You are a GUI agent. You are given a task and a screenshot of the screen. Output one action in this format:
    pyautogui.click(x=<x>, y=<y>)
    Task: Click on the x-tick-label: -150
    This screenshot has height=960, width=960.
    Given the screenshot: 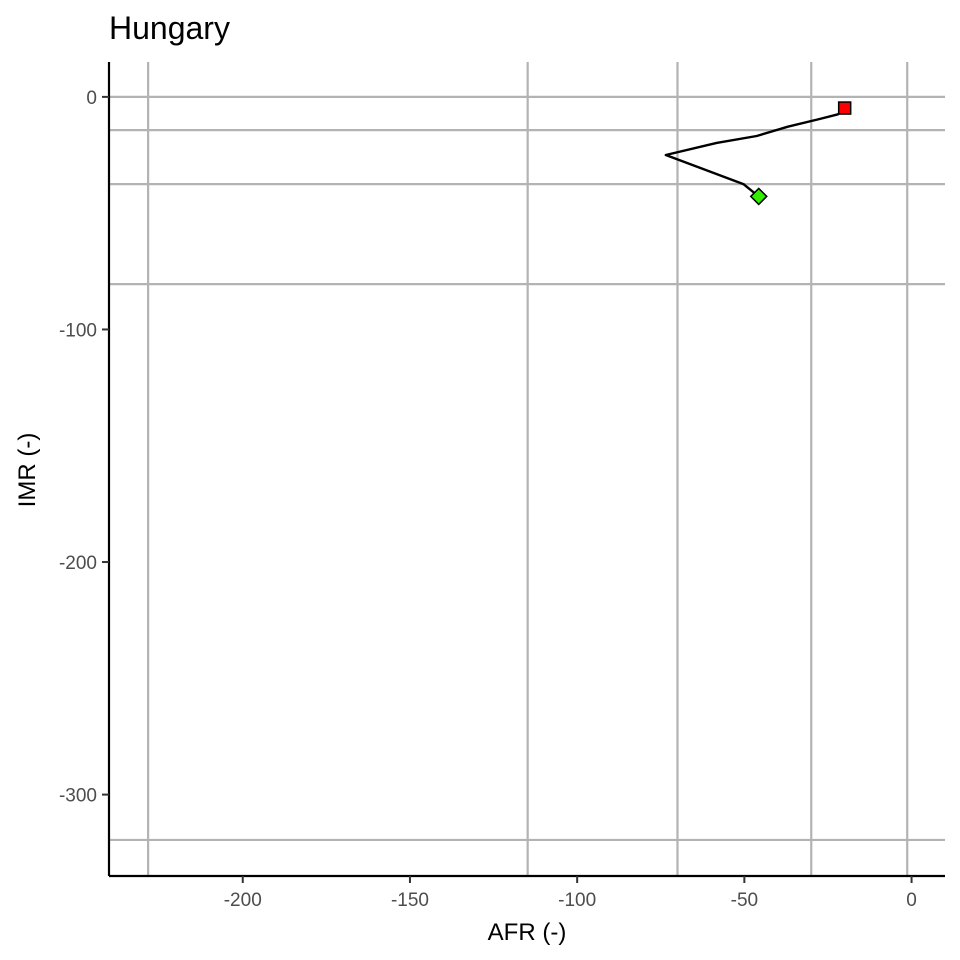 What is the action you would take?
    pyautogui.click(x=410, y=900)
    